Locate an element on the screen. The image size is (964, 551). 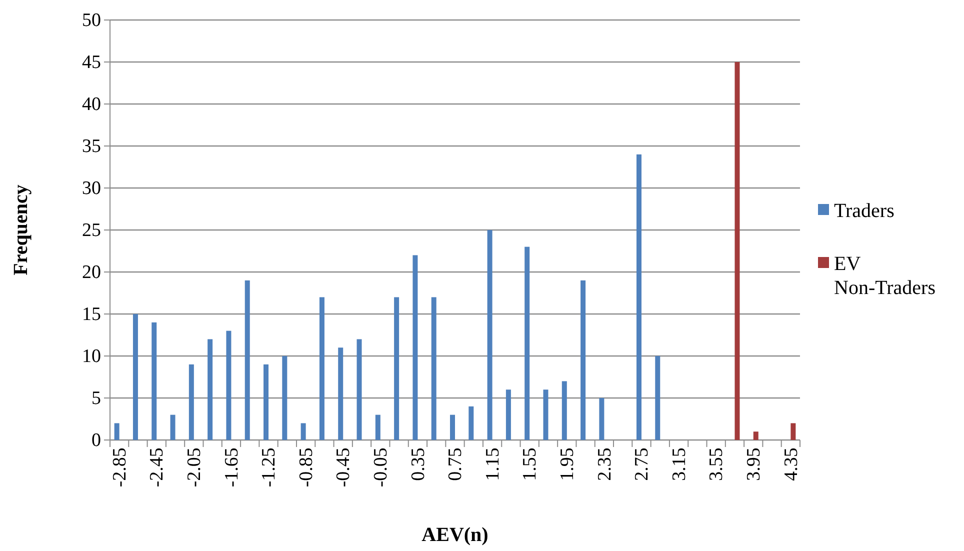
y-tick-label: 10 is located at coordinates (91, 357).